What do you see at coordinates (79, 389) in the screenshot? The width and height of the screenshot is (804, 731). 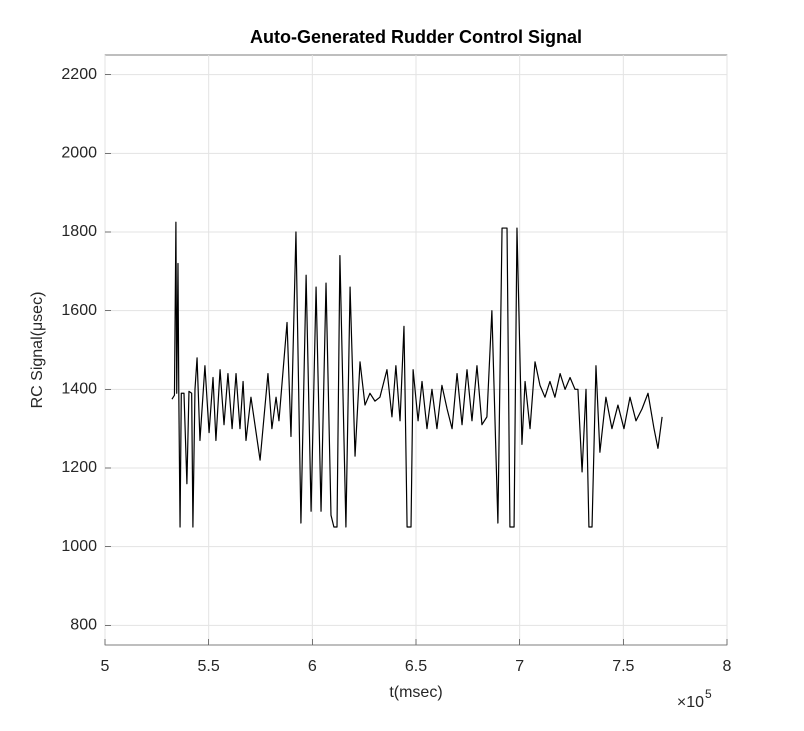 I see `y-tick-label: 1400` at bounding box center [79, 389].